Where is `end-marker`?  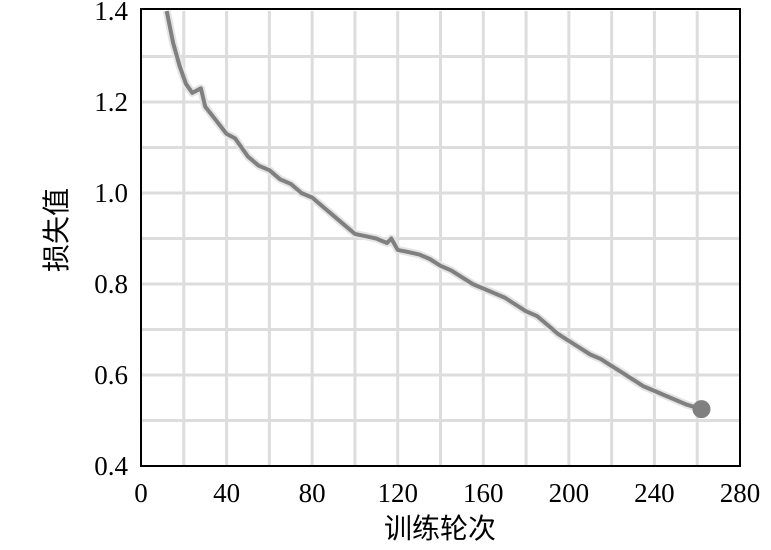
end-marker is located at coordinates (701, 409).